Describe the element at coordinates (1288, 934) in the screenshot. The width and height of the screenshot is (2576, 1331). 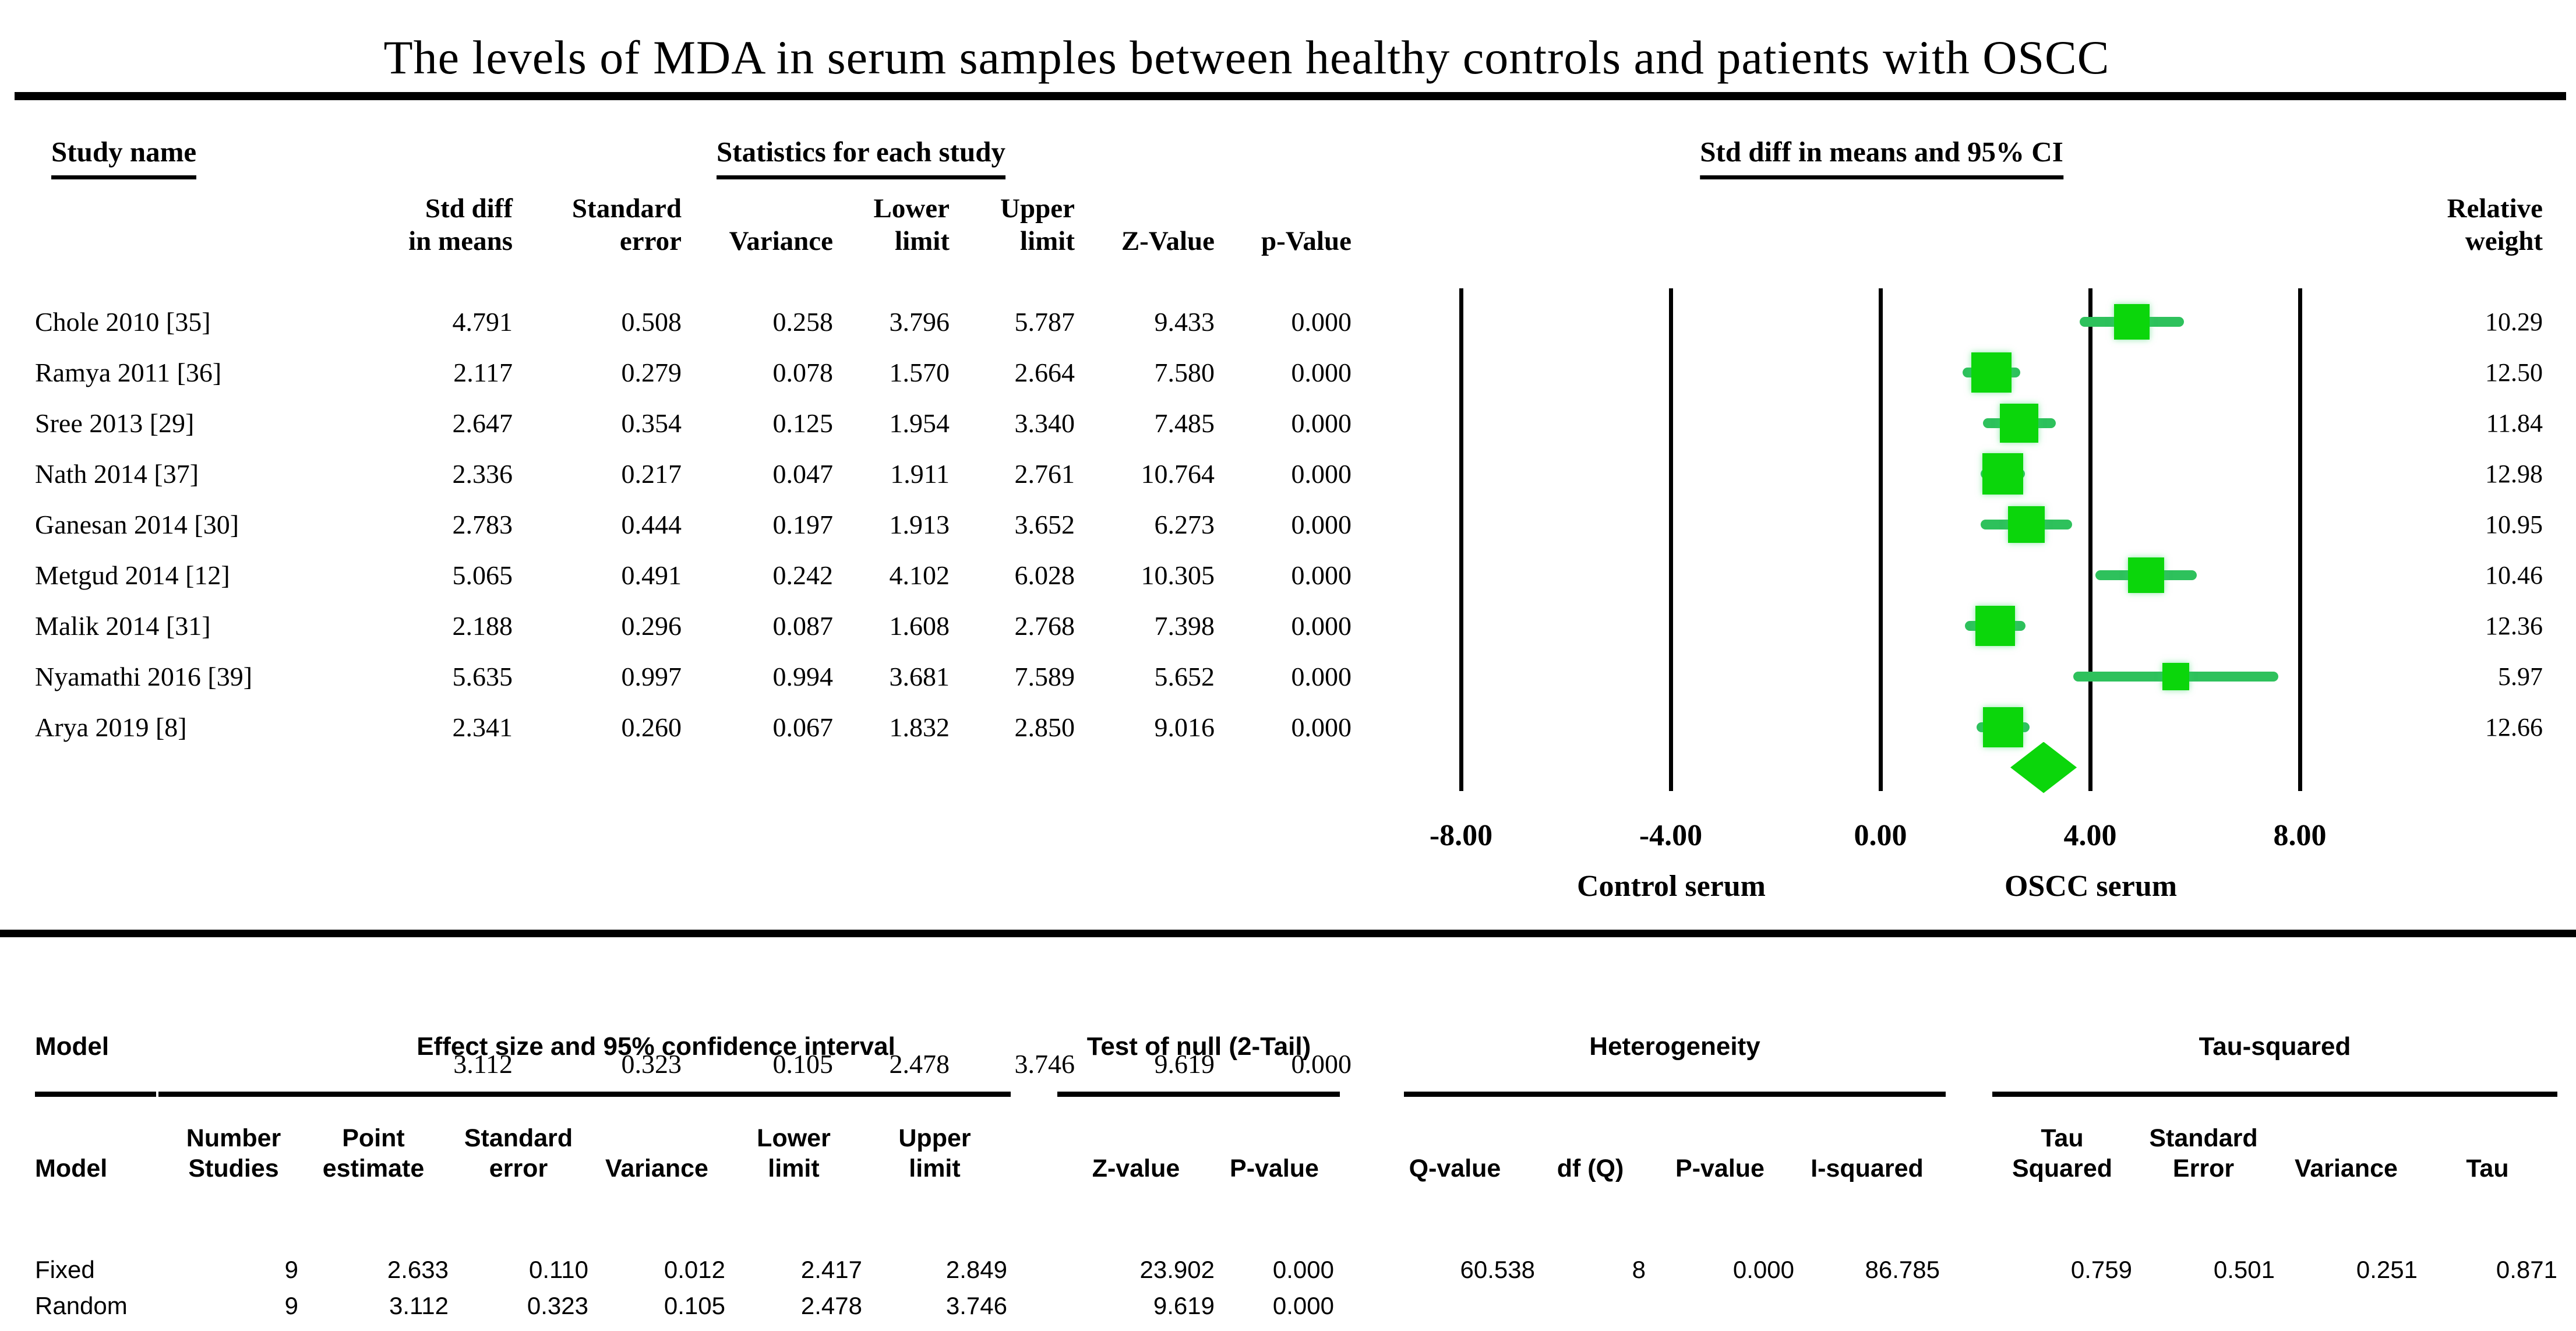
I see `panel-divider-line` at that location.